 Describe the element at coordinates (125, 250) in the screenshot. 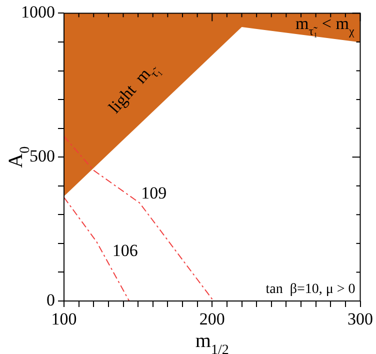

I see `series-label: 106` at that location.